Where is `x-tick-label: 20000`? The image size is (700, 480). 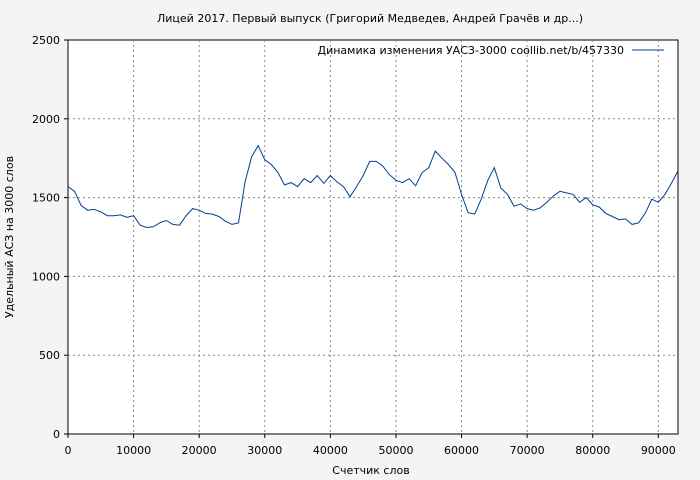 x-tick-label: 20000 is located at coordinates (199, 450).